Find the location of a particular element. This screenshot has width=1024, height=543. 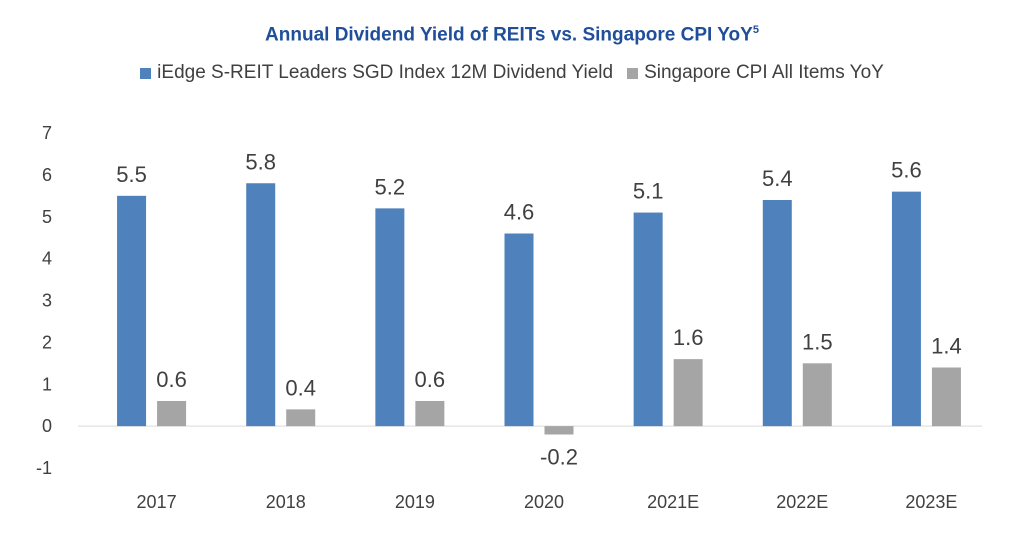

x-category-label: 2018 is located at coordinates (286, 502).